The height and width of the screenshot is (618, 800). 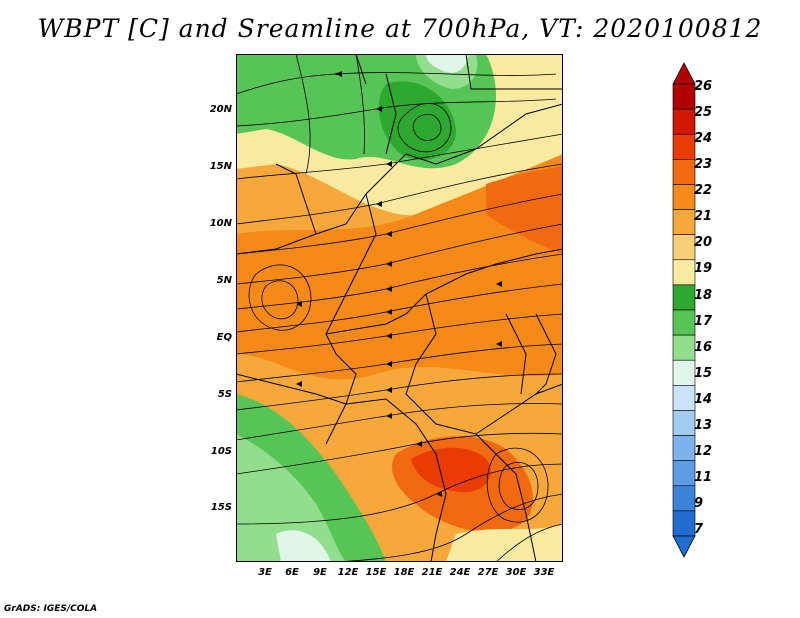 What do you see at coordinates (51, 609) in the screenshot?
I see `footer-credit: GrADS: IGES/COLA` at bounding box center [51, 609].